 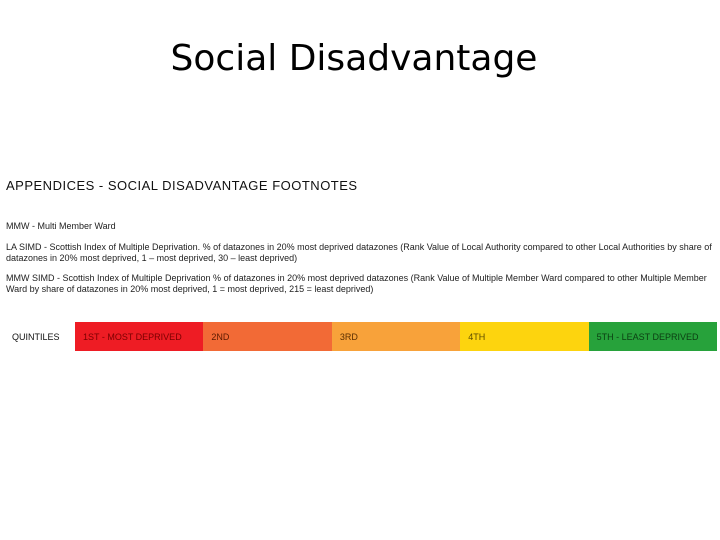 What do you see at coordinates (61, 226) in the screenshot?
I see `footnote-mmw: MMW - Multi Member Ward` at bounding box center [61, 226].